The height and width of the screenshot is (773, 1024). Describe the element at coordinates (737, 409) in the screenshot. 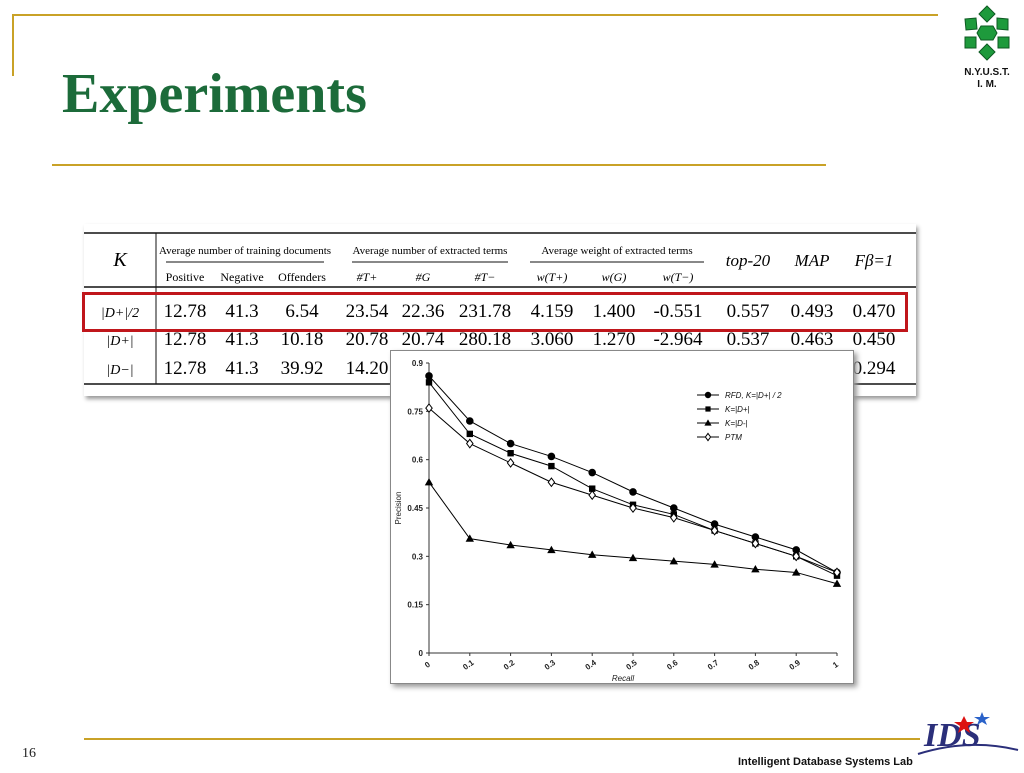

I see `legend-label: K=|D+|` at that location.